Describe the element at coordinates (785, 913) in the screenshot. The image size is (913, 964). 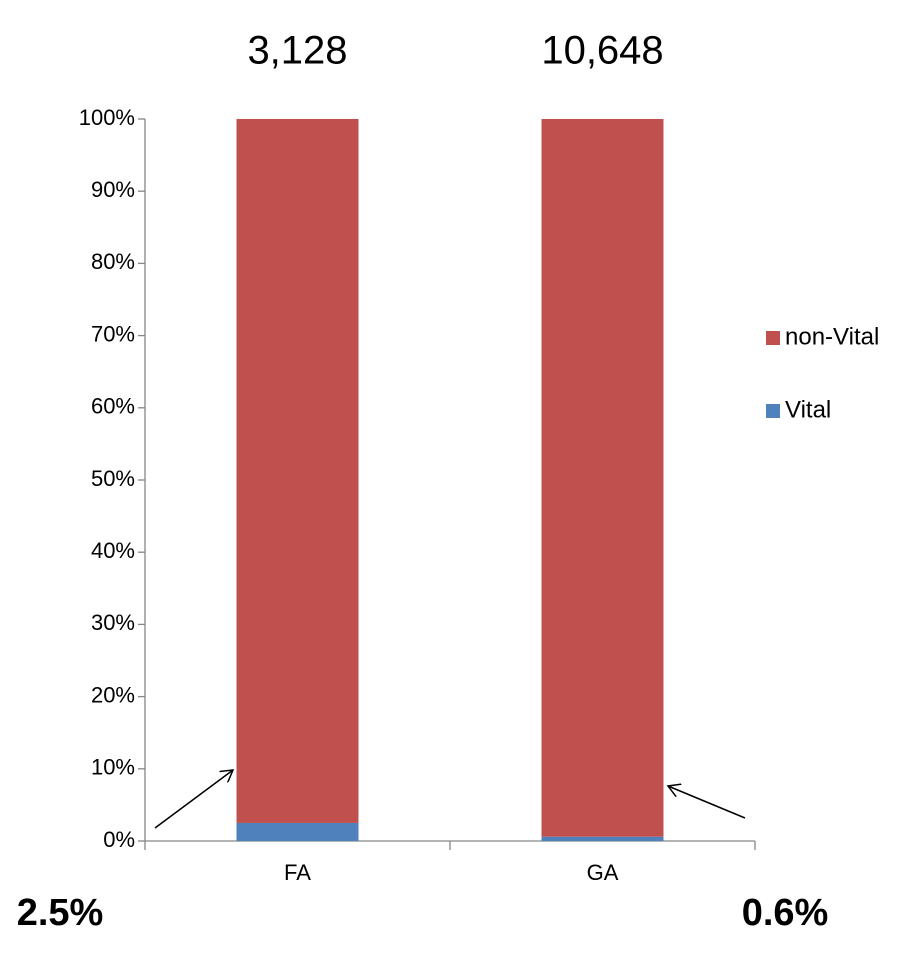
I see `value-label: 0.6%` at that location.